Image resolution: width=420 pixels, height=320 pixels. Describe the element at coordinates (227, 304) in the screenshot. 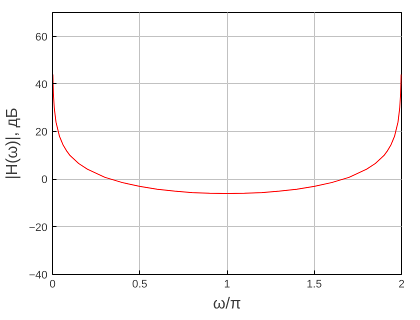

I see `x-axis-title: ω/π` at that location.